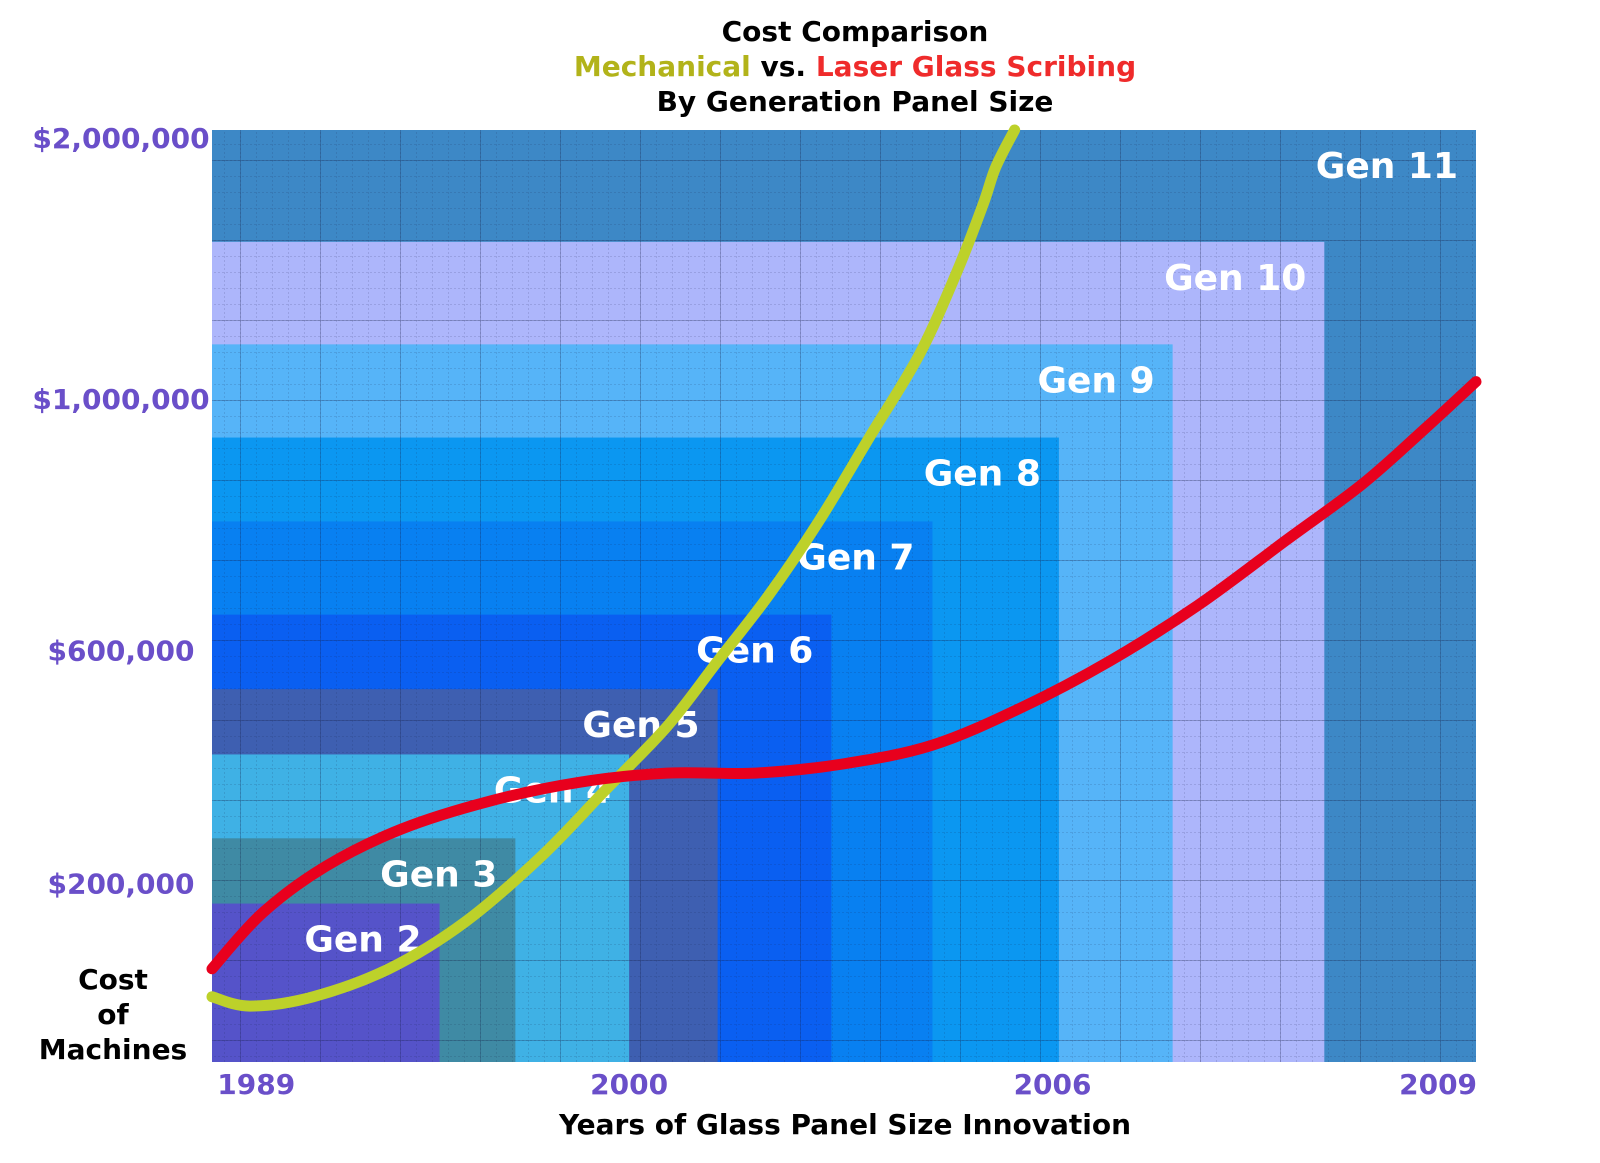  What do you see at coordinates (783, 66) in the screenshot?
I see `subtitle-joiner: vs.` at bounding box center [783, 66].